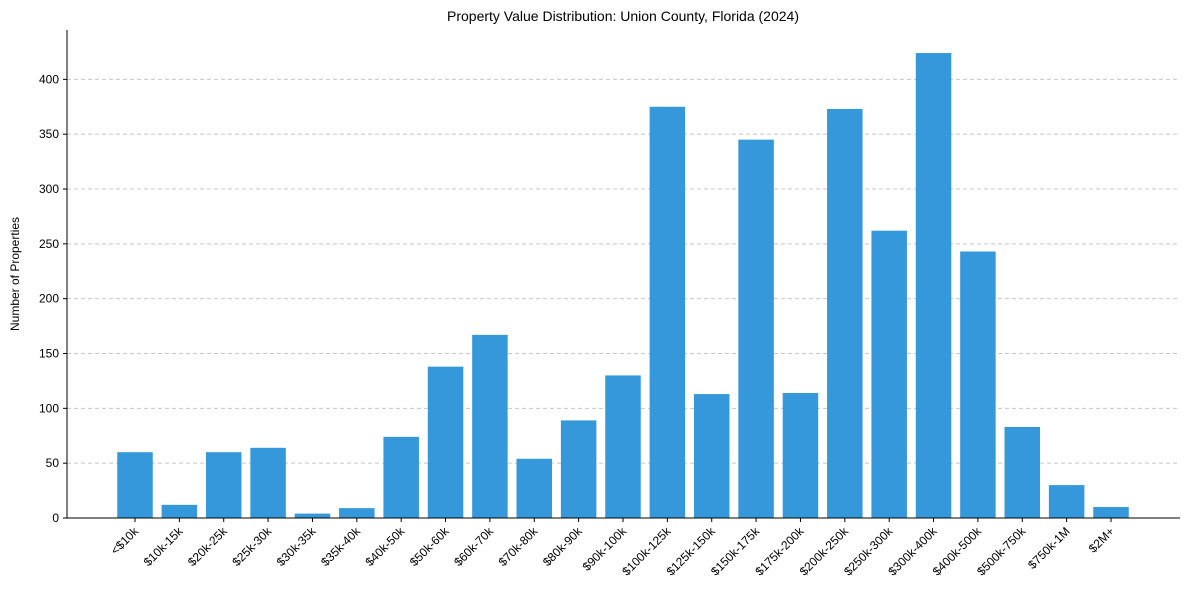  I want to click on x-tick-label: $60k-70k, so click(474, 547).